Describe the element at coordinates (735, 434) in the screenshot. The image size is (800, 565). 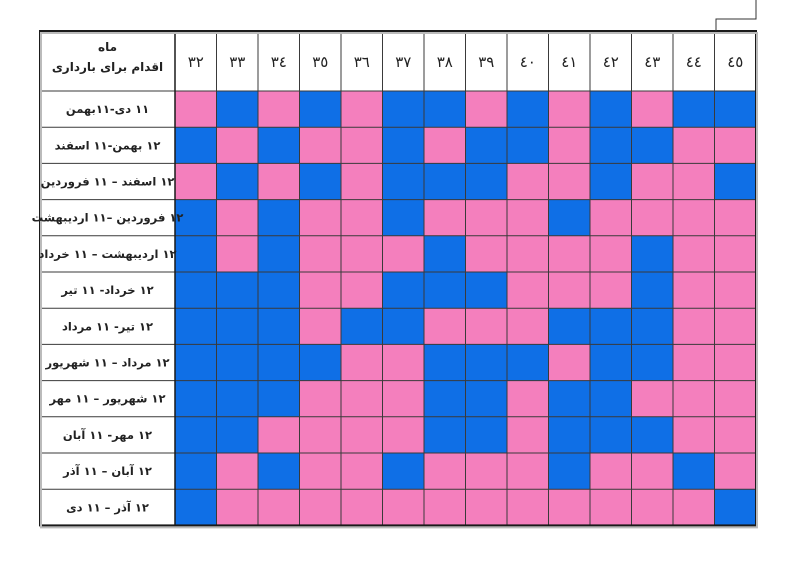
I see `cell-r10-c14` at that location.